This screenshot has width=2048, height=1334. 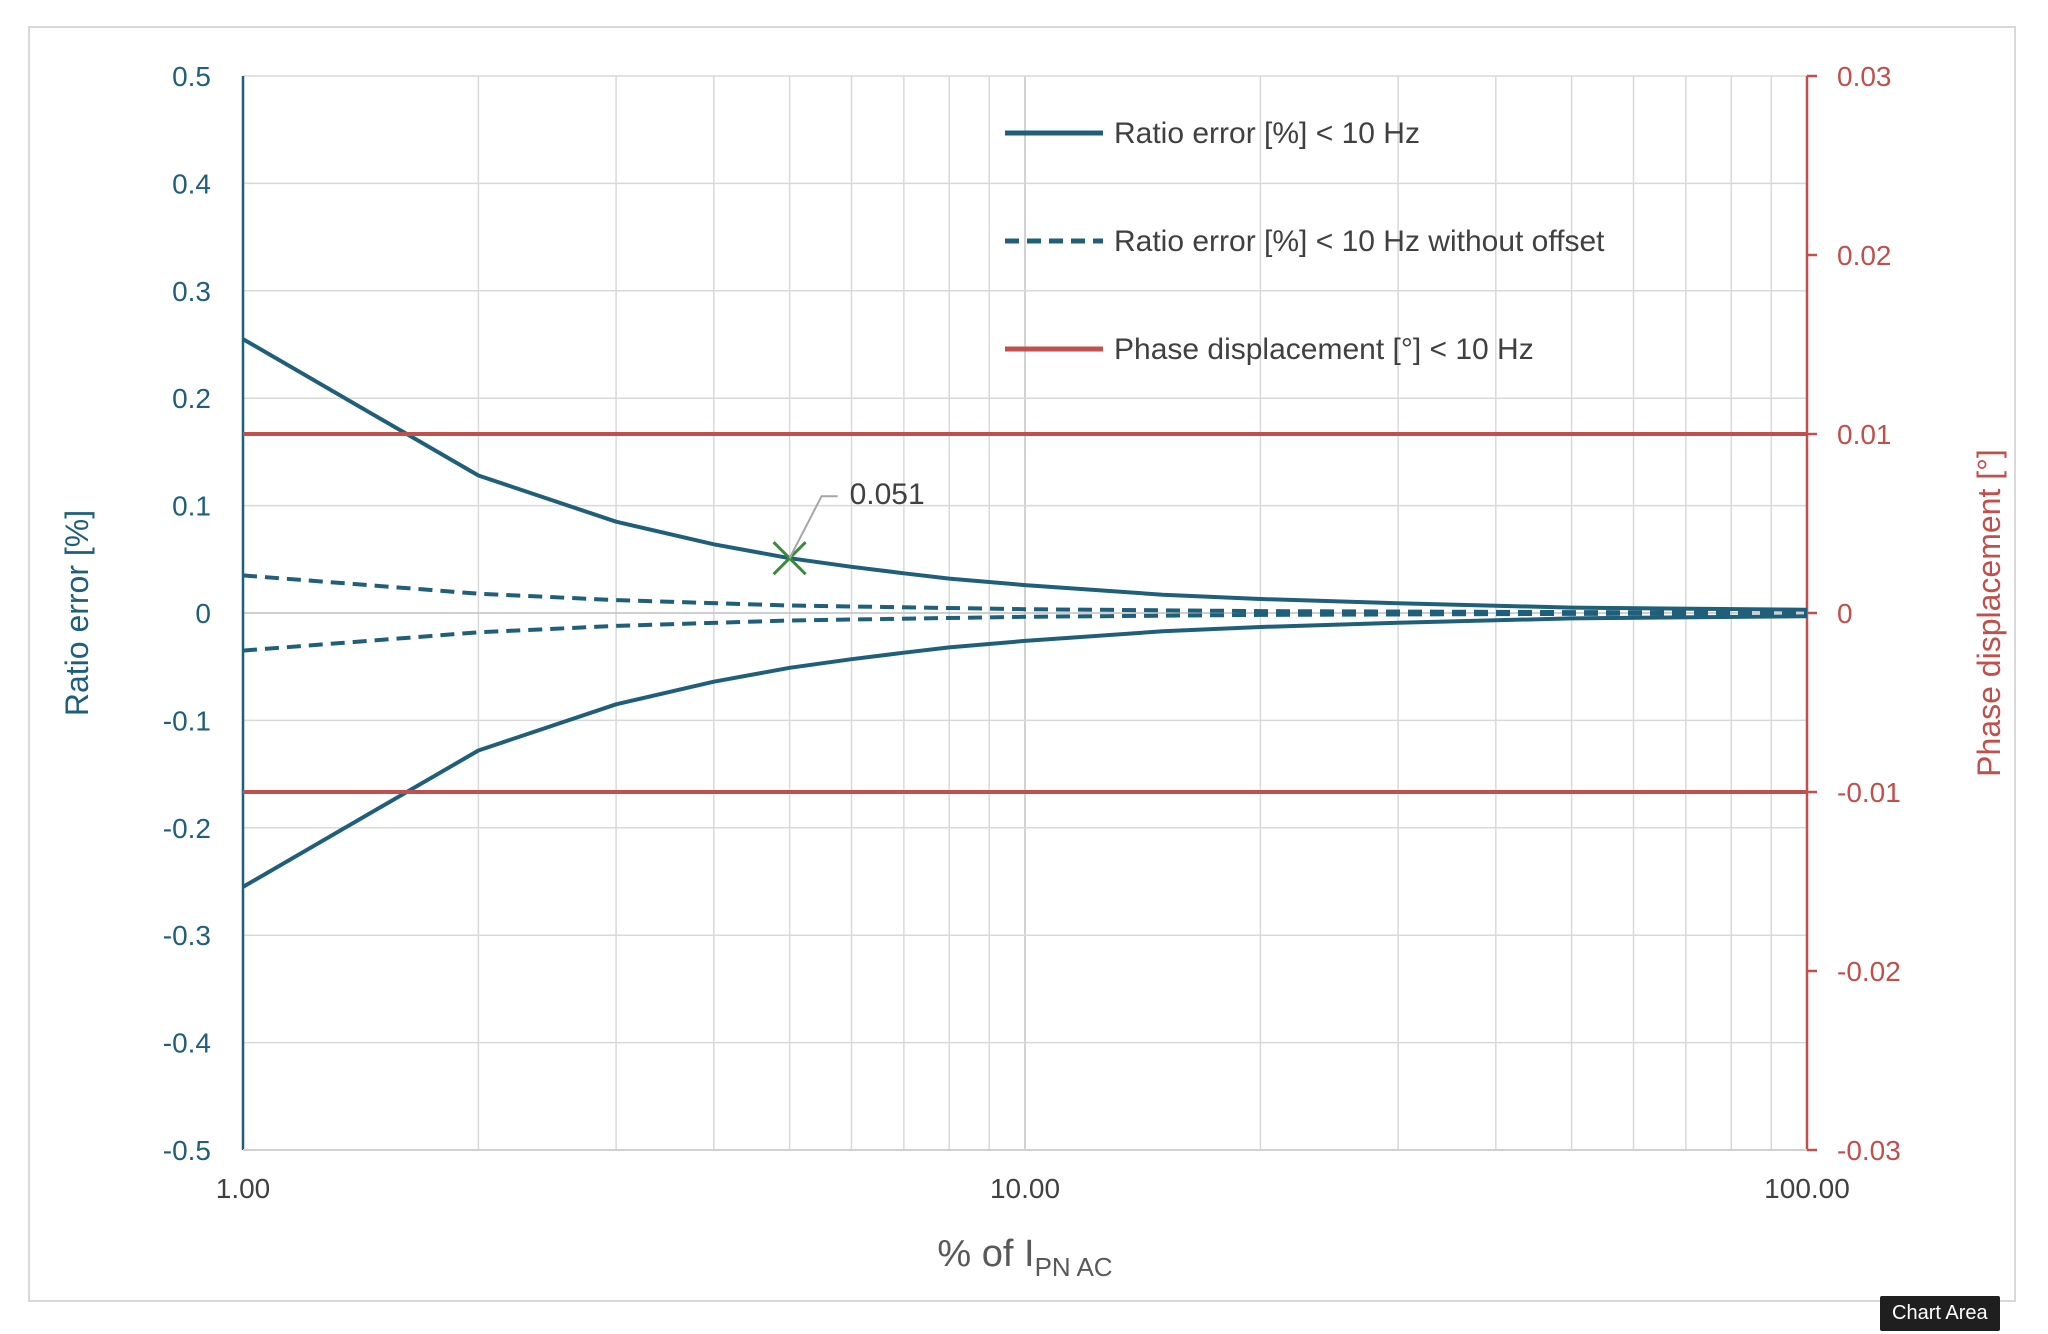 I want to click on right-tick-label: 0.02, so click(x=1864, y=255).